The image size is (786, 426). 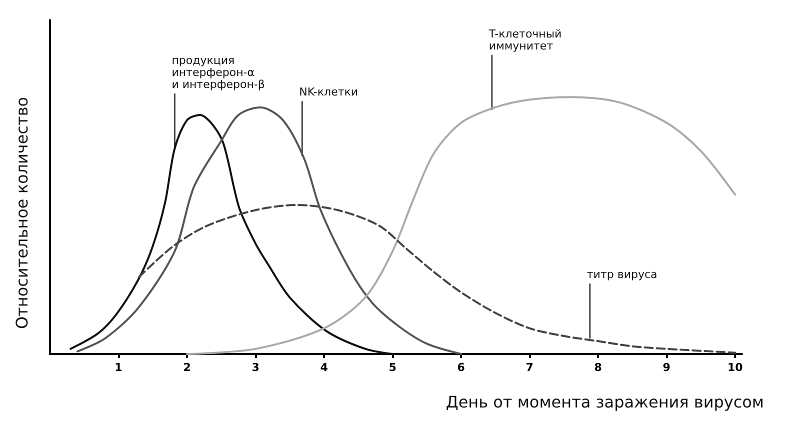 What do you see at coordinates (461, 367) in the screenshot?
I see `x-tick-label: 6` at bounding box center [461, 367].